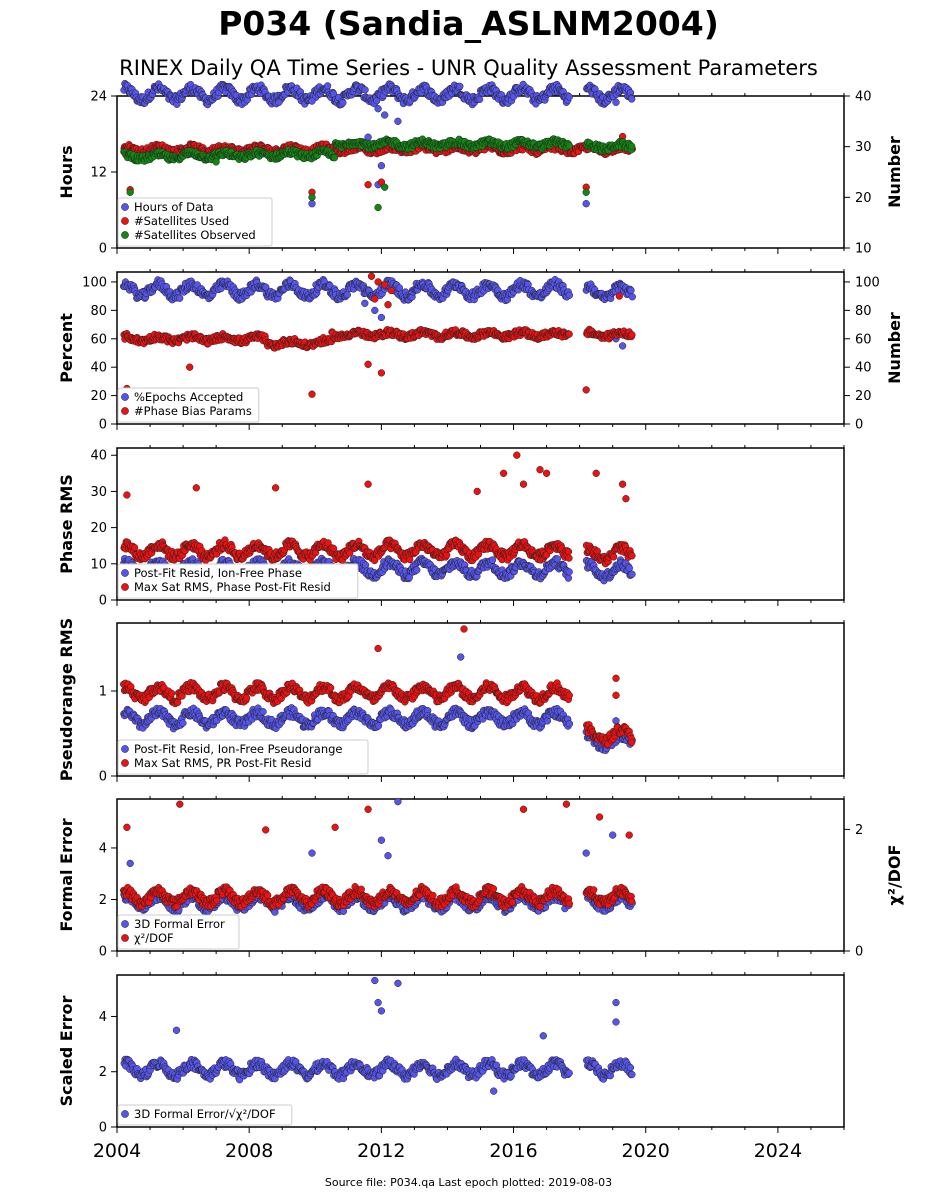 This screenshot has height=1200, width=937. Describe the element at coordinates (103, 692) in the screenshot. I see `y-tick-label: 1` at that location.